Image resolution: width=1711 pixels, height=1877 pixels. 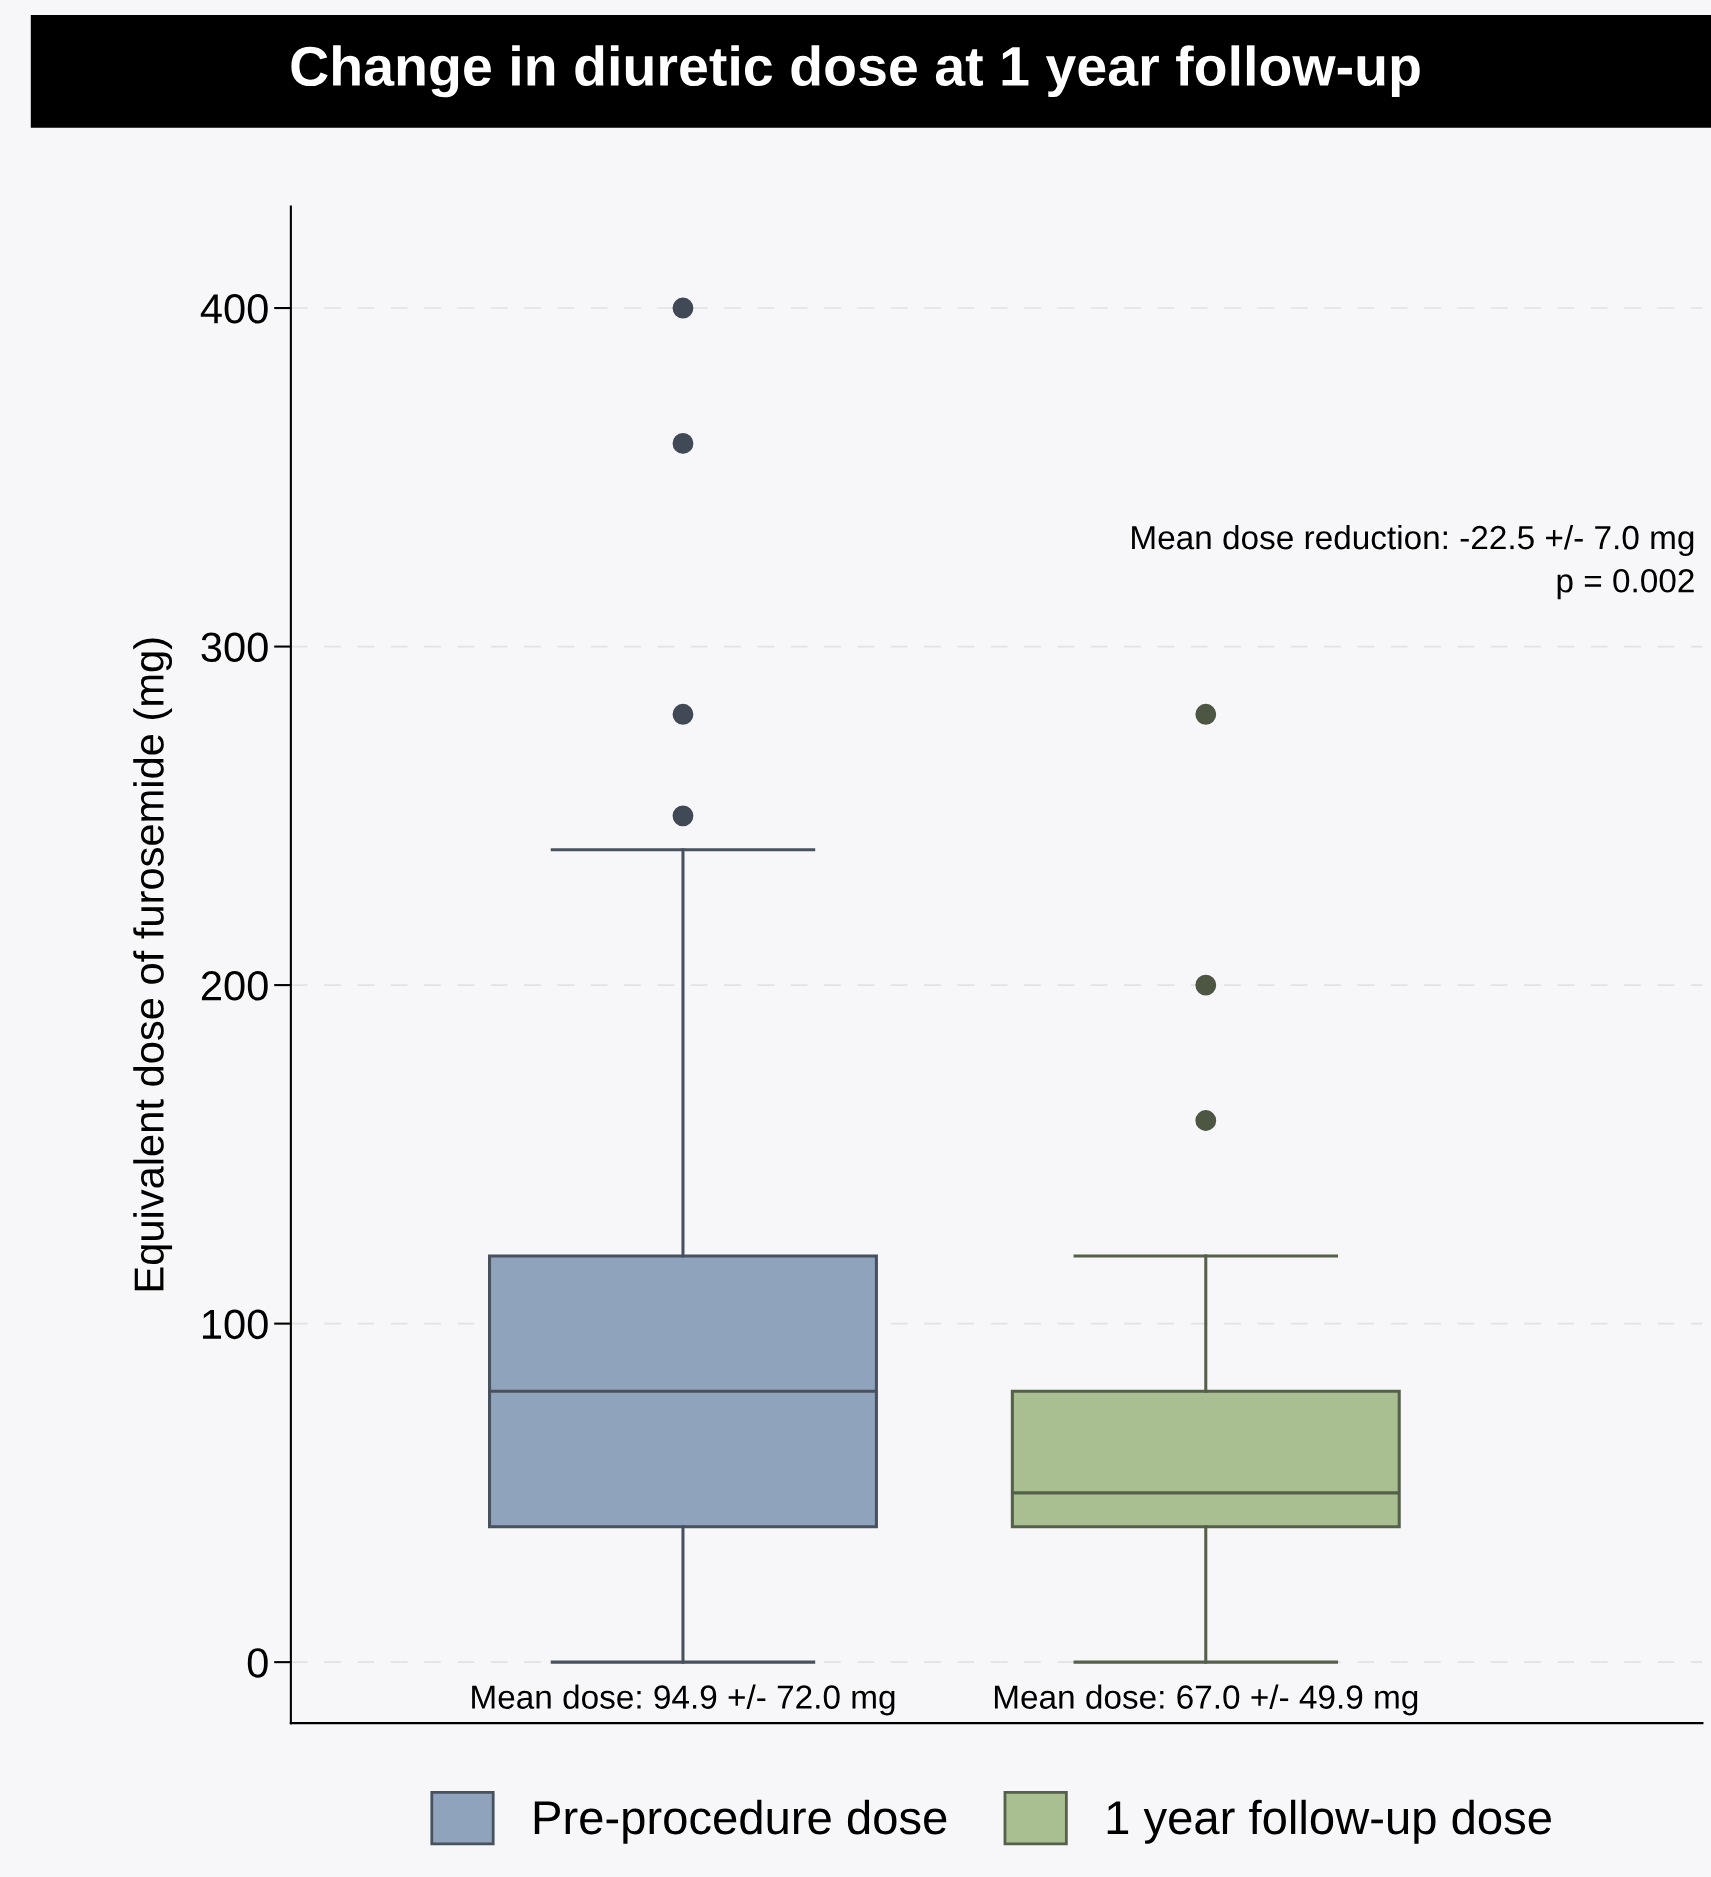 What do you see at coordinates (153, 964) in the screenshot?
I see `y-axis-title: Equivalent dose of furosemide (mg)` at bounding box center [153, 964].